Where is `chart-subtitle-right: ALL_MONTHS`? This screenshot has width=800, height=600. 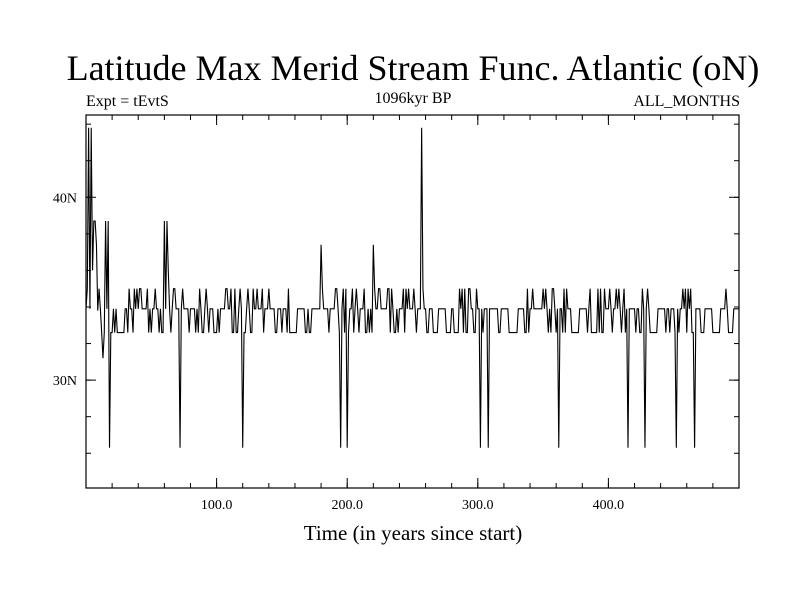 chart-subtitle-right: ALL_MONTHS is located at coordinates (686, 101).